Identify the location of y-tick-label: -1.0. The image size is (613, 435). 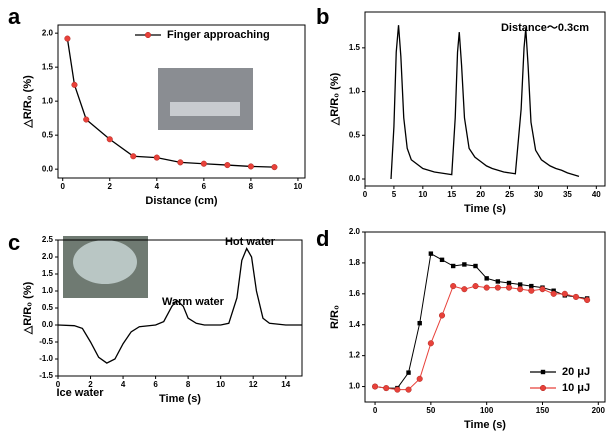
(46, 358).